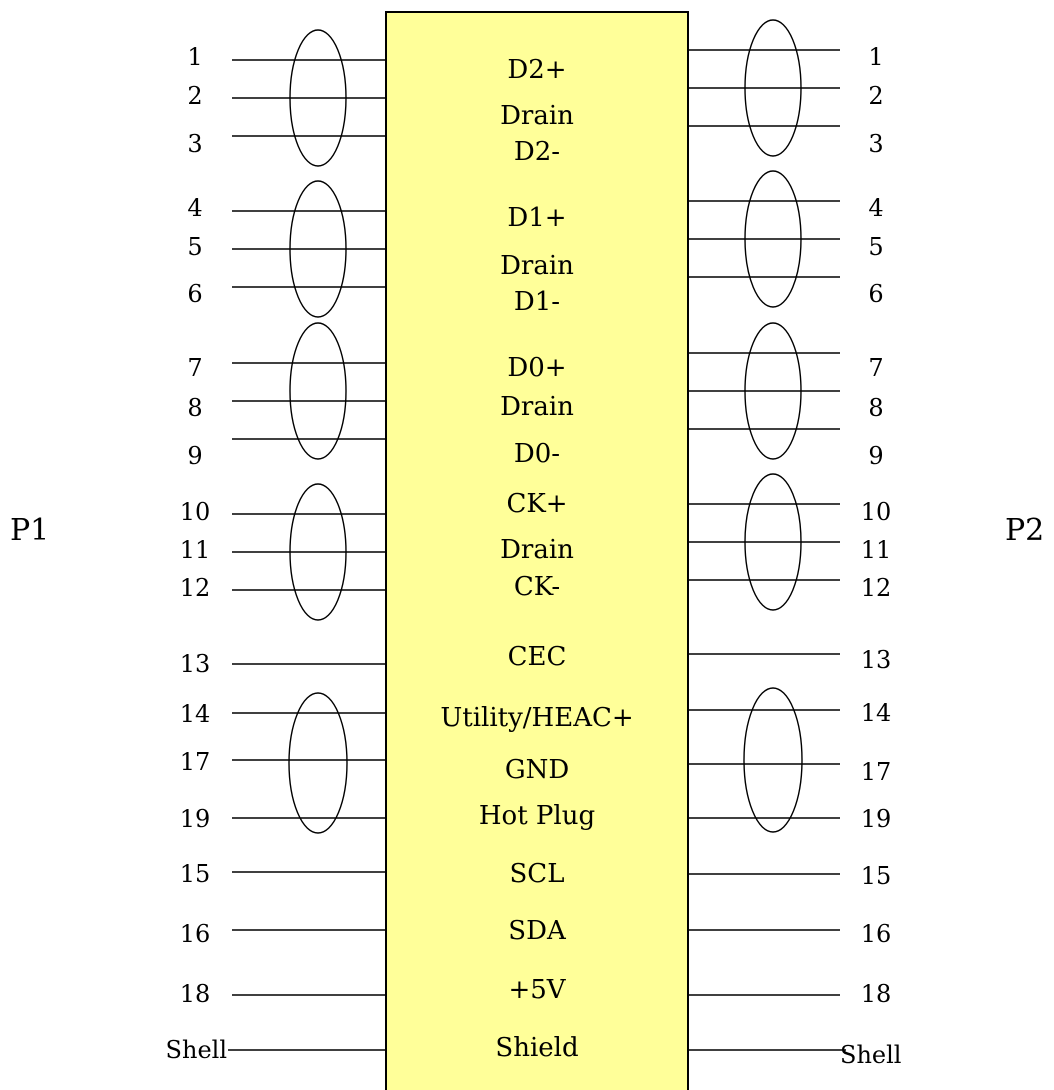 This screenshot has height=1090, width=1054. What do you see at coordinates (194, 208) in the screenshot?
I see `p1-pin-number: 4` at bounding box center [194, 208].